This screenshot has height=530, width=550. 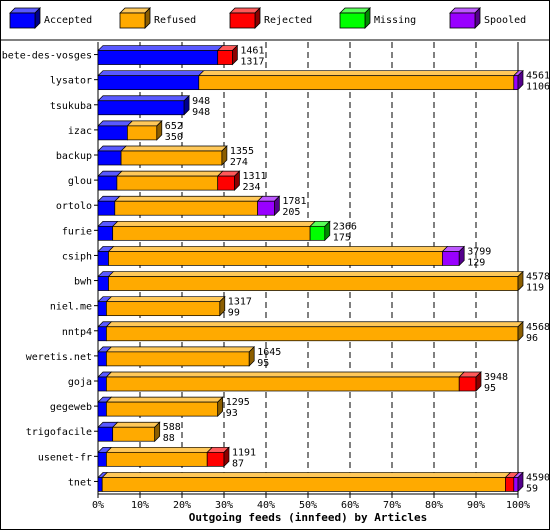 I want to click on bar-gegeweb-refused-top, so click(x=164, y=399).